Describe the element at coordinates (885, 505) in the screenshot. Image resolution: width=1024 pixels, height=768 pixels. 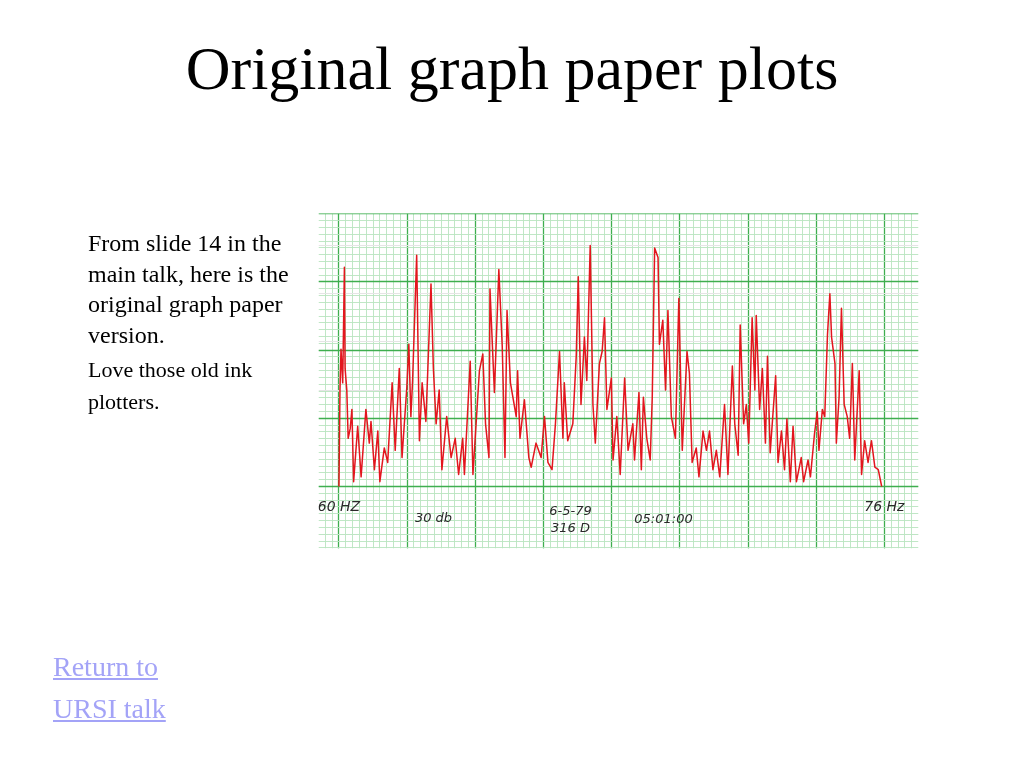
I see `x-tick-label: 76 Hz` at that location.